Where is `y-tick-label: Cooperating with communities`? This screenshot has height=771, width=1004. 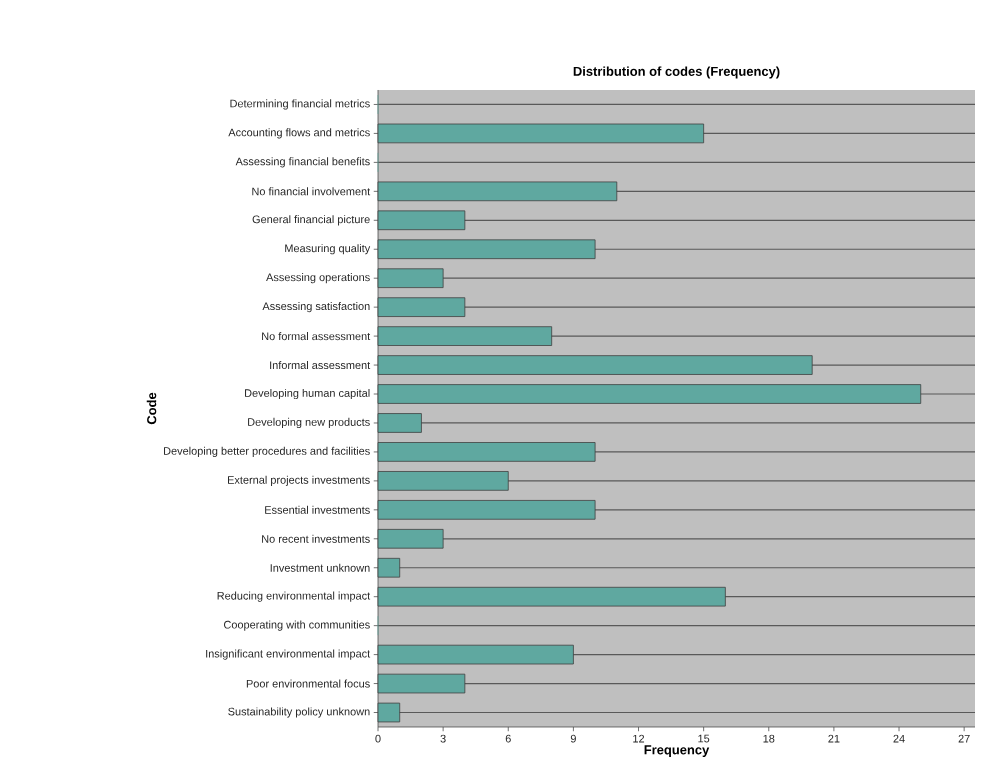 y-tick-label: Cooperating with communities is located at coordinates (297, 625).